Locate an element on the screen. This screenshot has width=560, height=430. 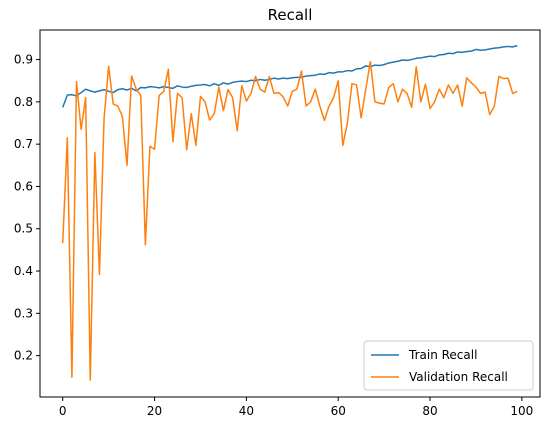
y-tick-label: 0.5 is located at coordinates (23, 229).